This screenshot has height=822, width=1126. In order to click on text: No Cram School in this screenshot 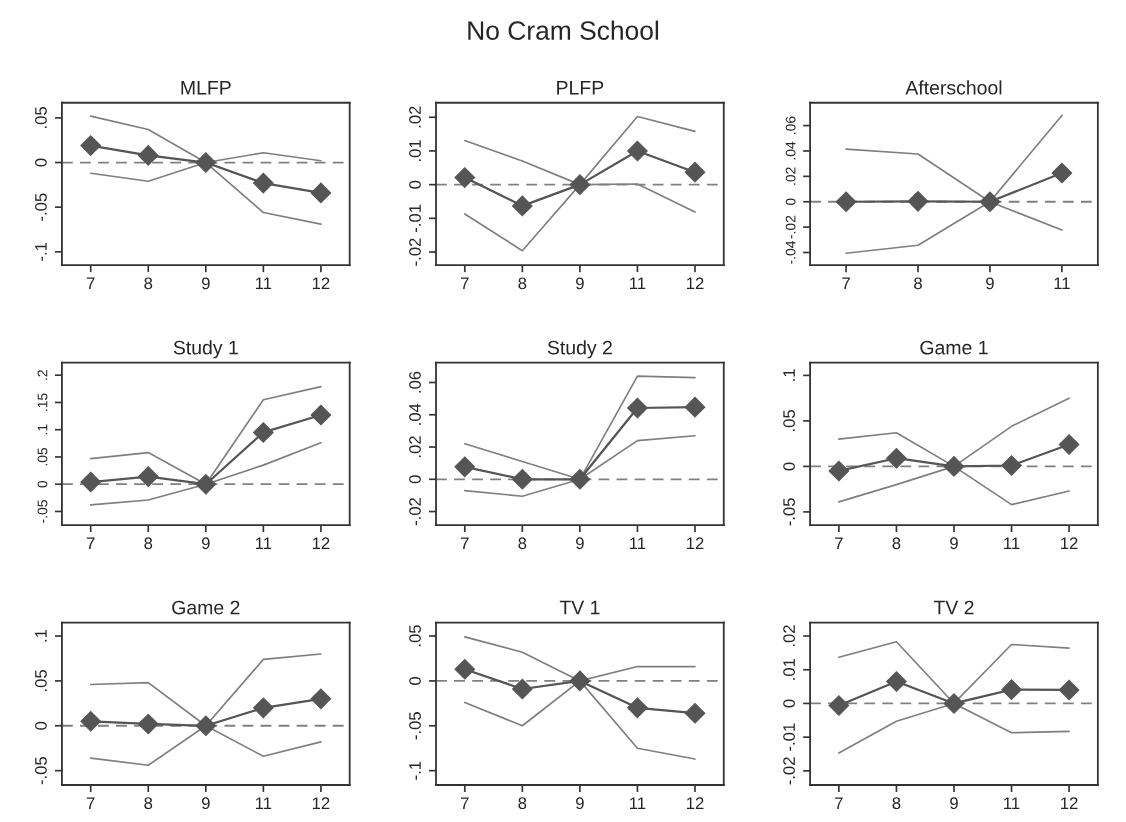, I will do `click(563, 30)`.